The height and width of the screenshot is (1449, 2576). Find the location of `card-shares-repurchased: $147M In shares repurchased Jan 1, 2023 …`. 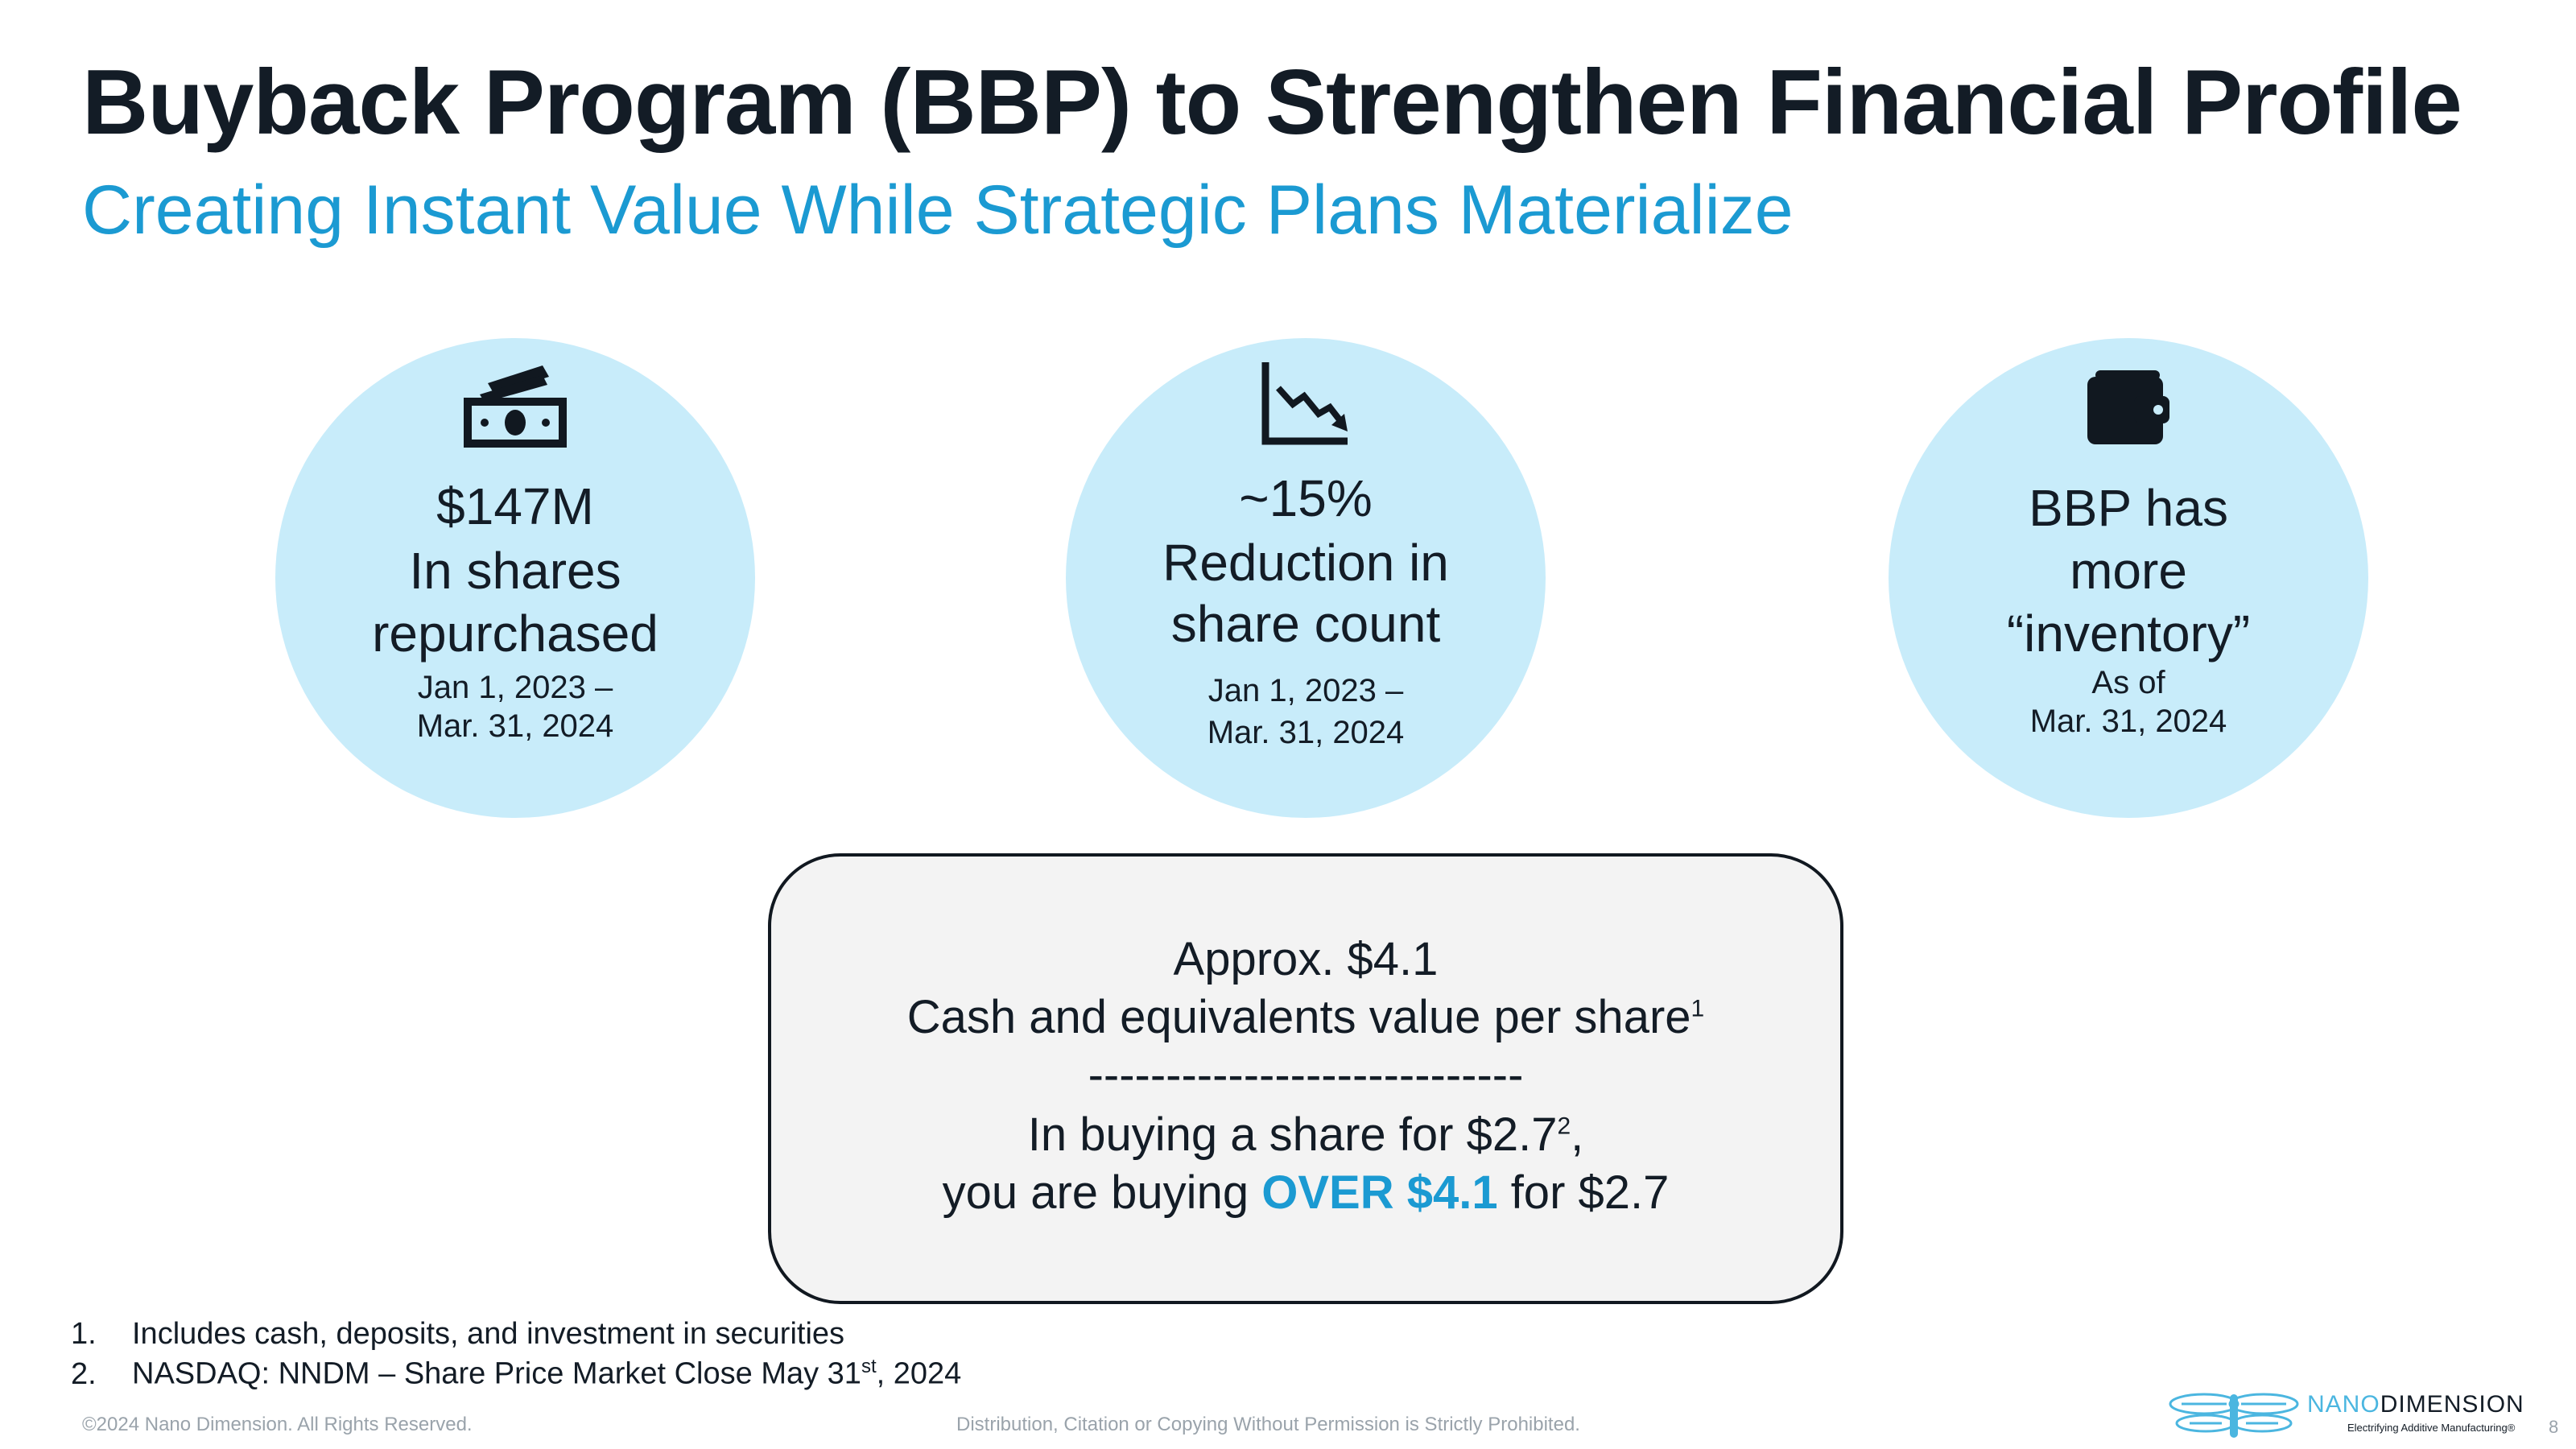

card-shares-repurchased: $147M In shares repurchased Jan 1, 2023 … is located at coordinates (515, 578).